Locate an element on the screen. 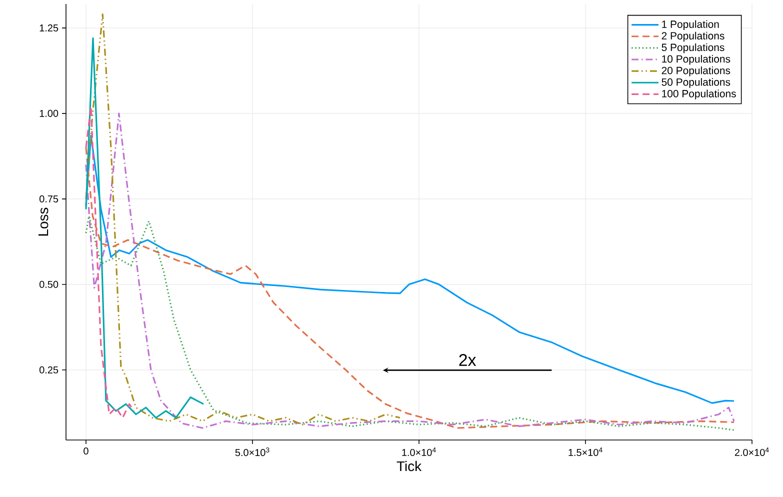 The width and height of the screenshot is (783, 497). y-tick-label: 0.25 is located at coordinates (48, 370).